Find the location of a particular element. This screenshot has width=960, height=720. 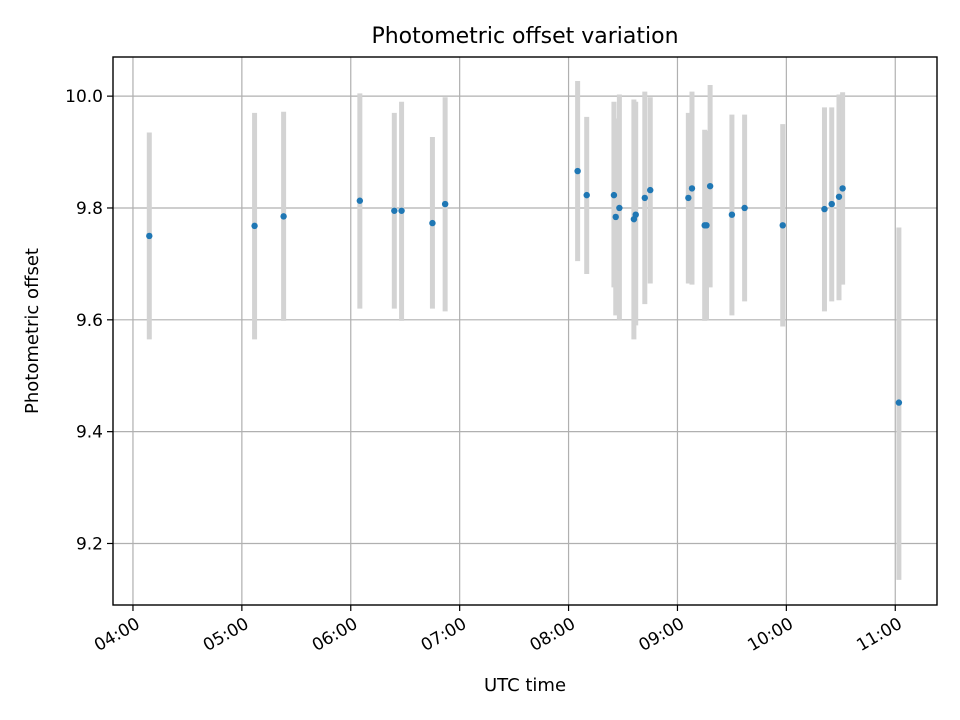

x-tick-label: 10:00 is located at coordinates (770, 635).